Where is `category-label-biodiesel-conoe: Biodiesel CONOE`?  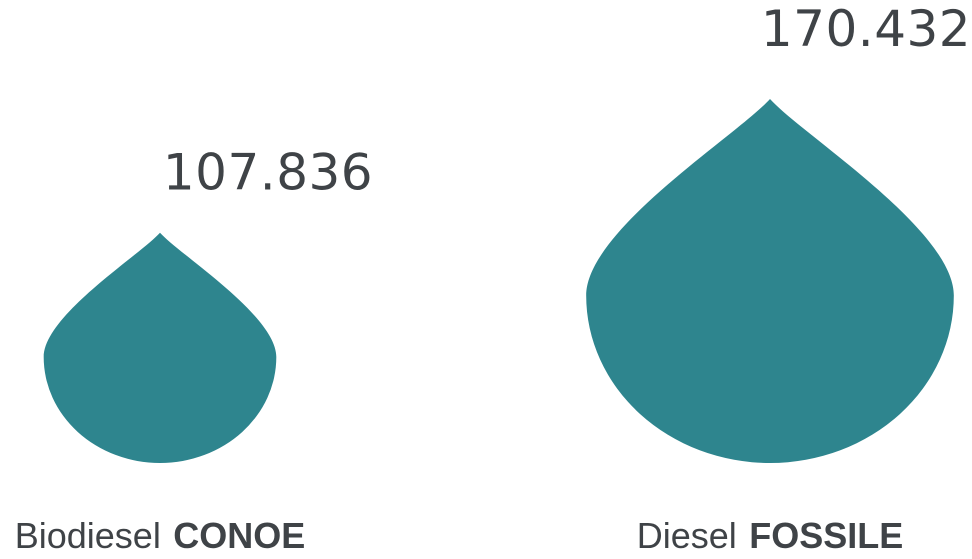 category-label-biodiesel-conoe: Biodiesel CONOE is located at coordinates (160, 535).